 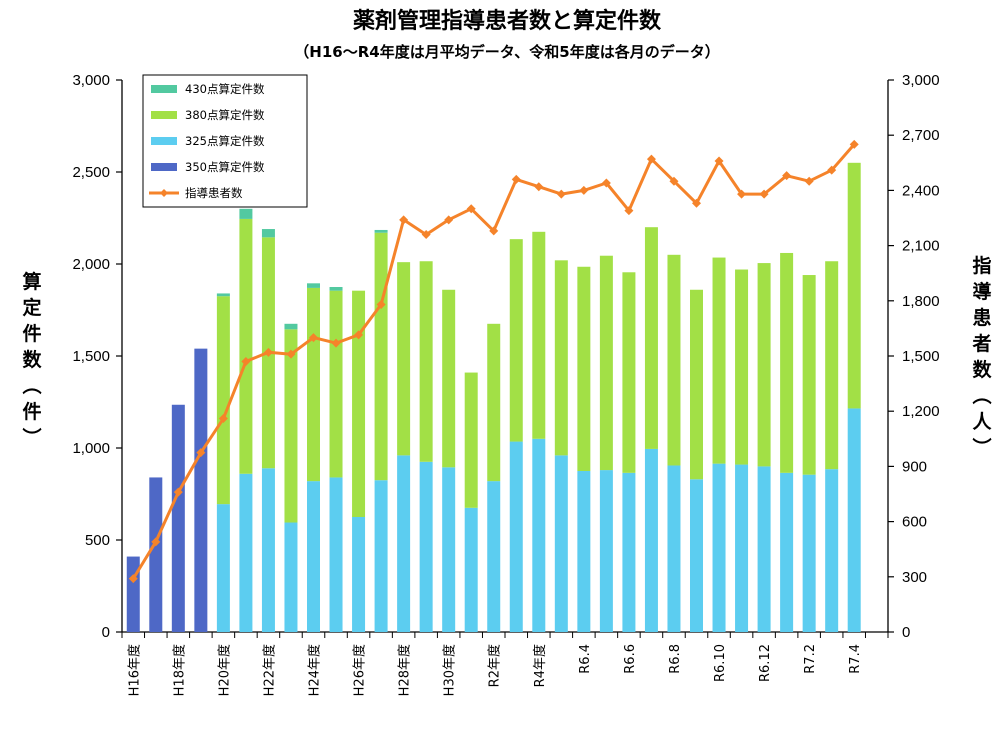 I want to click on right-axis-label-char: 者, so click(x=981, y=344).